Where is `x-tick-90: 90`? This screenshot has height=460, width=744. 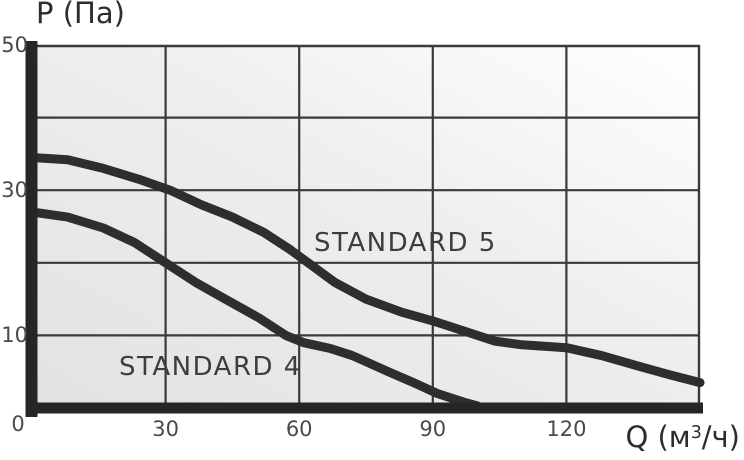 x-tick-90: 90 is located at coordinates (433, 429).